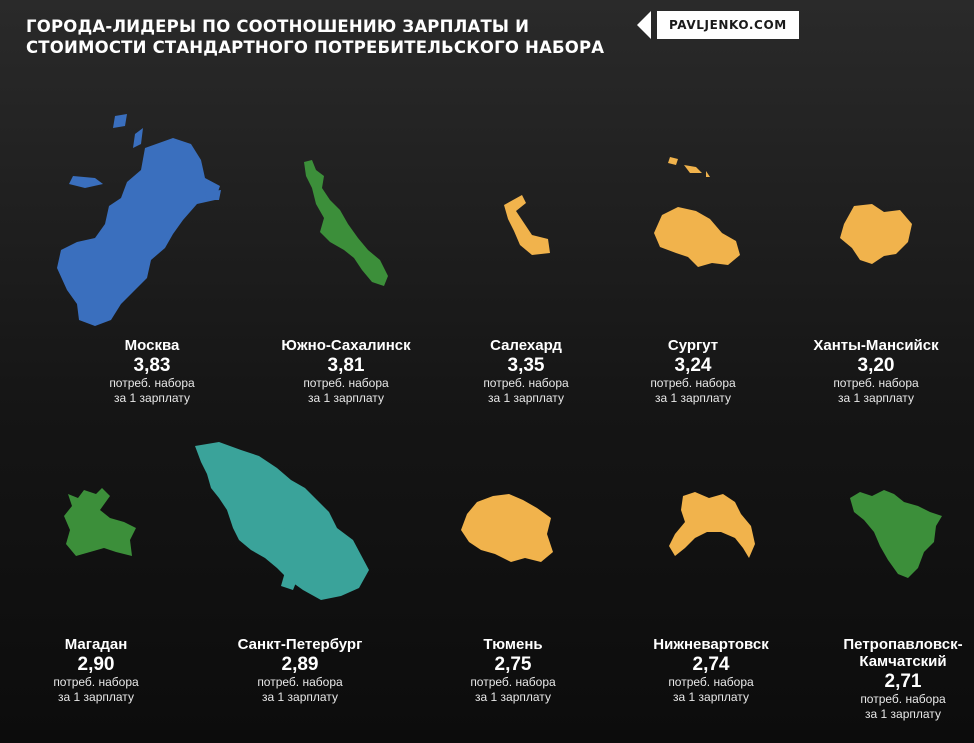 This screenshot has width=974, height=743. What do you see at coordinates (152, 365) in the screenshot?
I see `city-value: 3,83` at bounding box center [152, 365].